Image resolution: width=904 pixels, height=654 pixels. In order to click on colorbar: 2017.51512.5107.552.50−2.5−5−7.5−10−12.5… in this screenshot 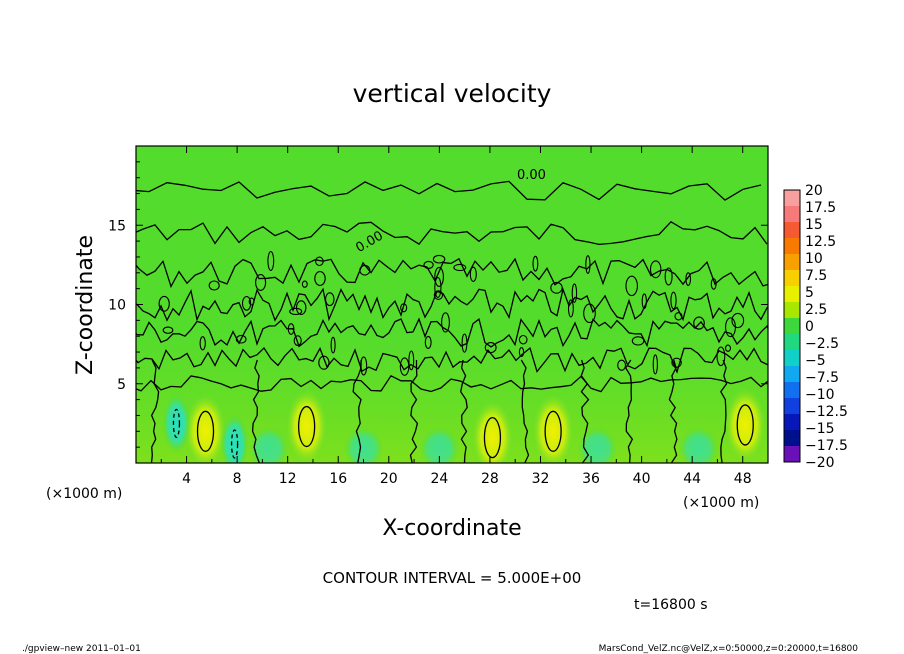, I will do `click(815, 327)`.